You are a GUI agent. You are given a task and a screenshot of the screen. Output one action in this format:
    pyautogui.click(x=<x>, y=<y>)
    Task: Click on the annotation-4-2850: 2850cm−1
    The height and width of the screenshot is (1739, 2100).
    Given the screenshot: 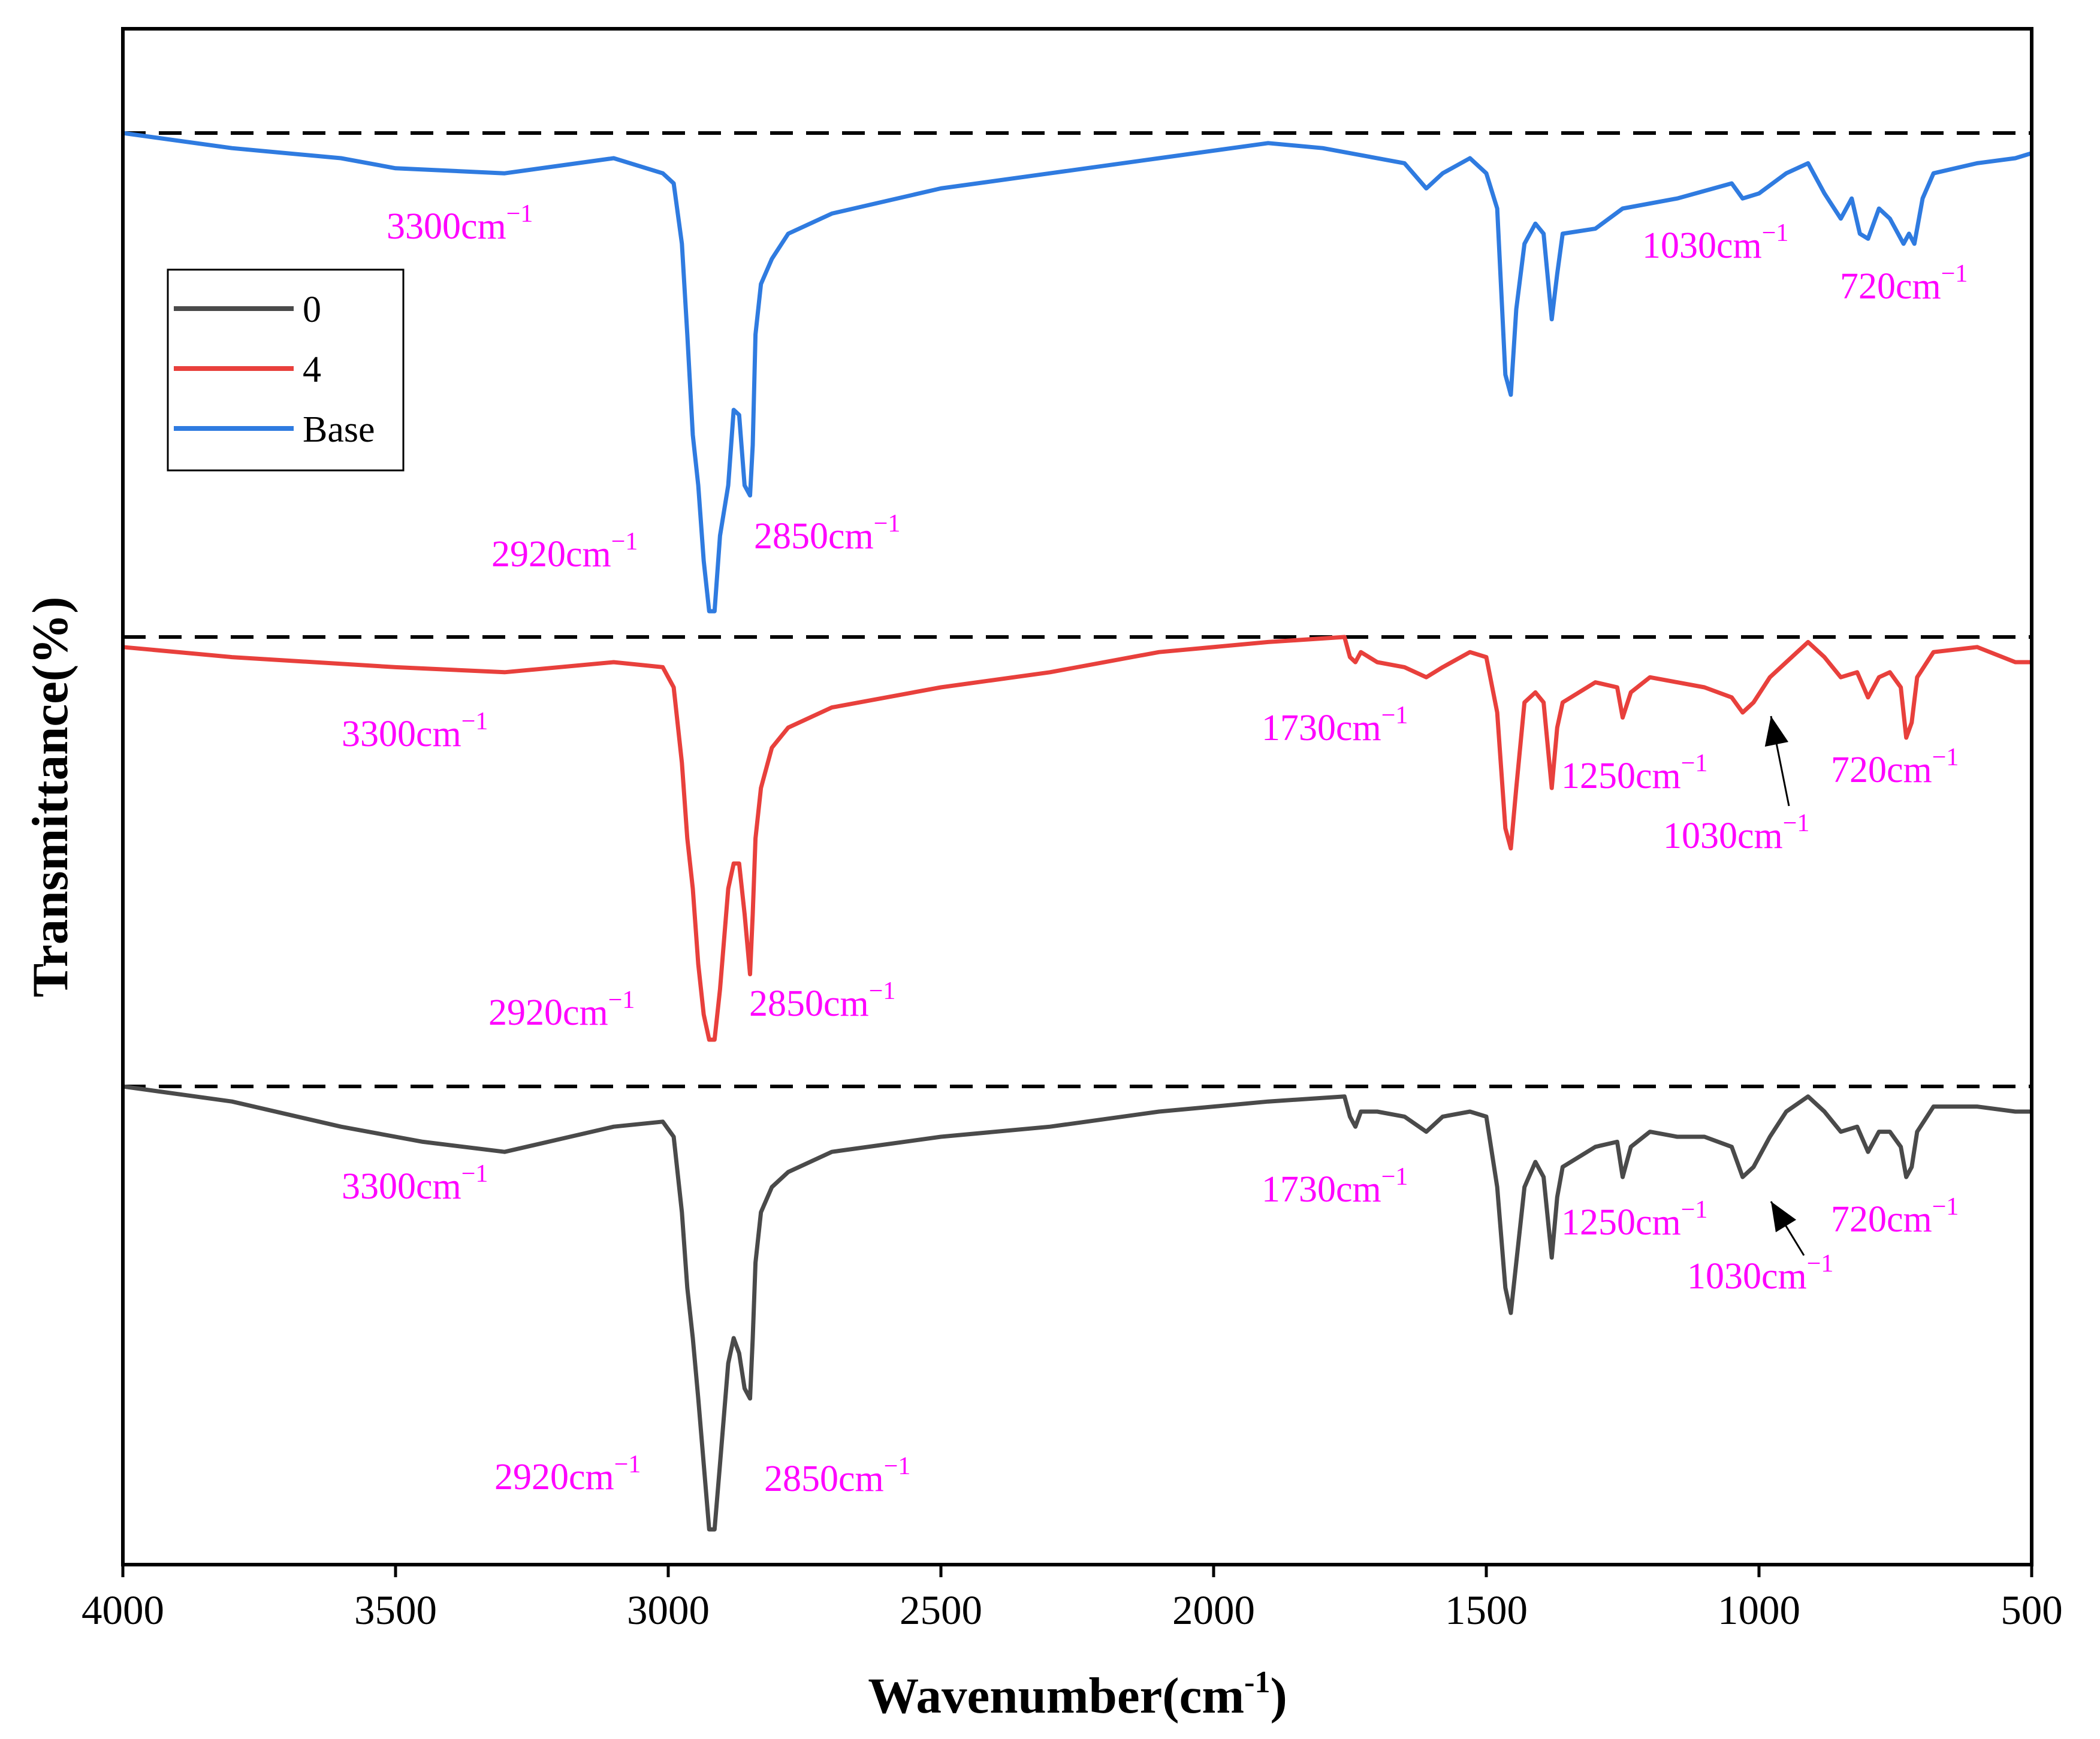 What is the action you would take?
    pyautogui.click(x=822, y=1000)
    